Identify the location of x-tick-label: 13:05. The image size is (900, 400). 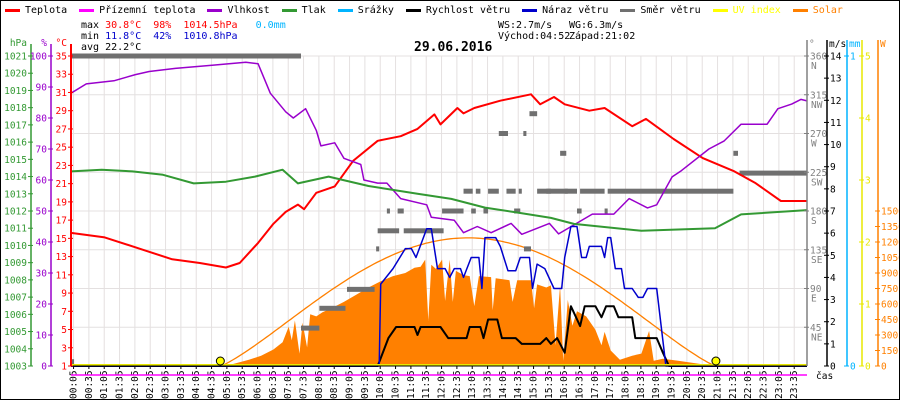
(472, 384).